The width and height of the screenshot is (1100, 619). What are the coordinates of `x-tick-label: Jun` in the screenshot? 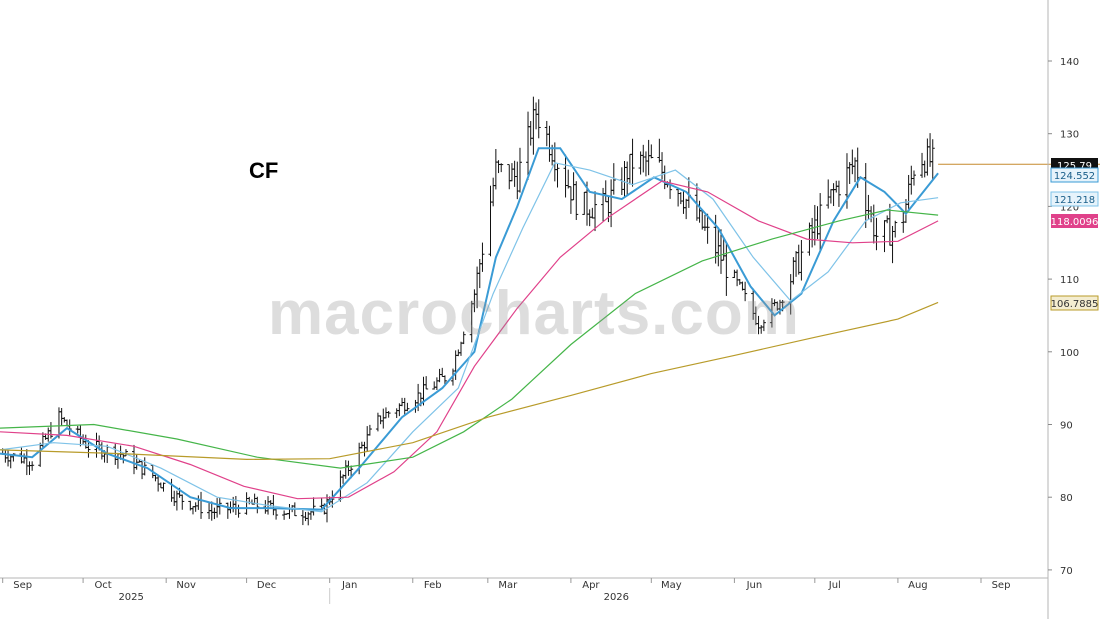 It's located at (754, 585).